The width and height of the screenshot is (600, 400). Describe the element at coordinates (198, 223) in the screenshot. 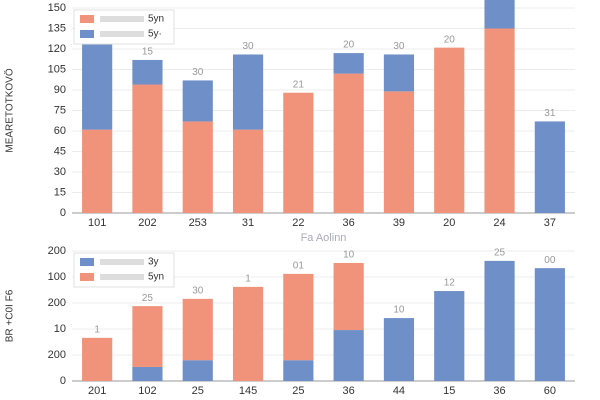

I see `x-tick-label: 253` at that location.